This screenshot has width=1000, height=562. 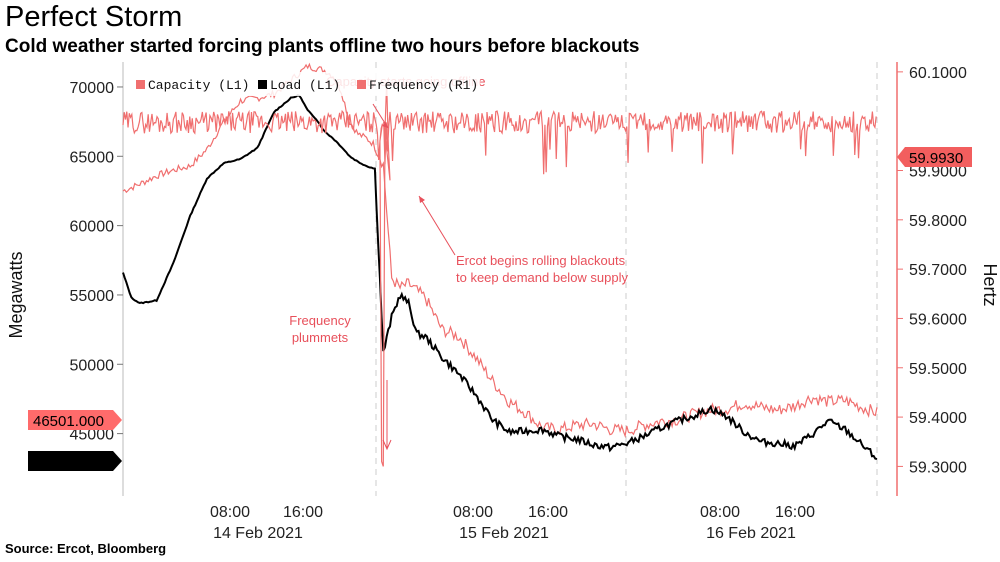 What do you see at coordinates (94, 17) in the screenshot?
I see `page-title: Perfect Storm` at bounding box center [94, 17].